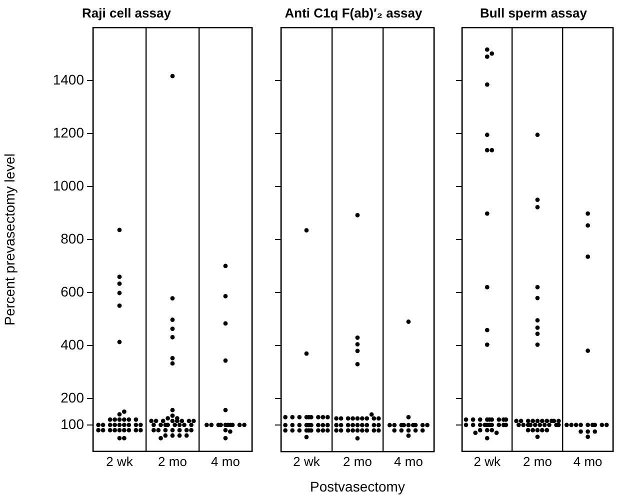 The image size is (618, 500). Describe the element at coordinates (72, 291) in the screenshot. I see `y-tick-label: 600` at that location.